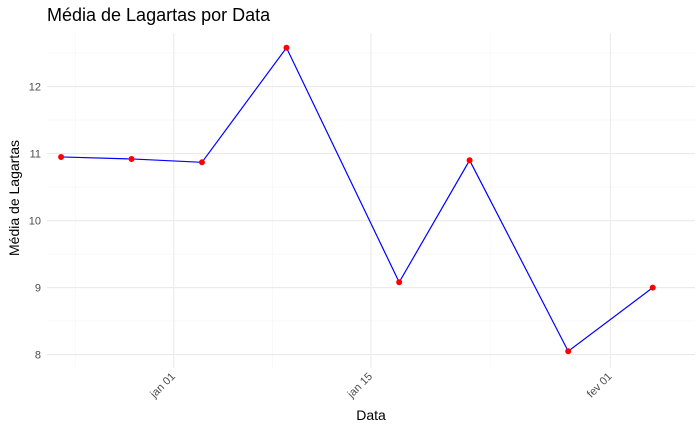 This screenshot has width=700, height=432. I want to click on y-tick-label: 9, so click(38, 289).